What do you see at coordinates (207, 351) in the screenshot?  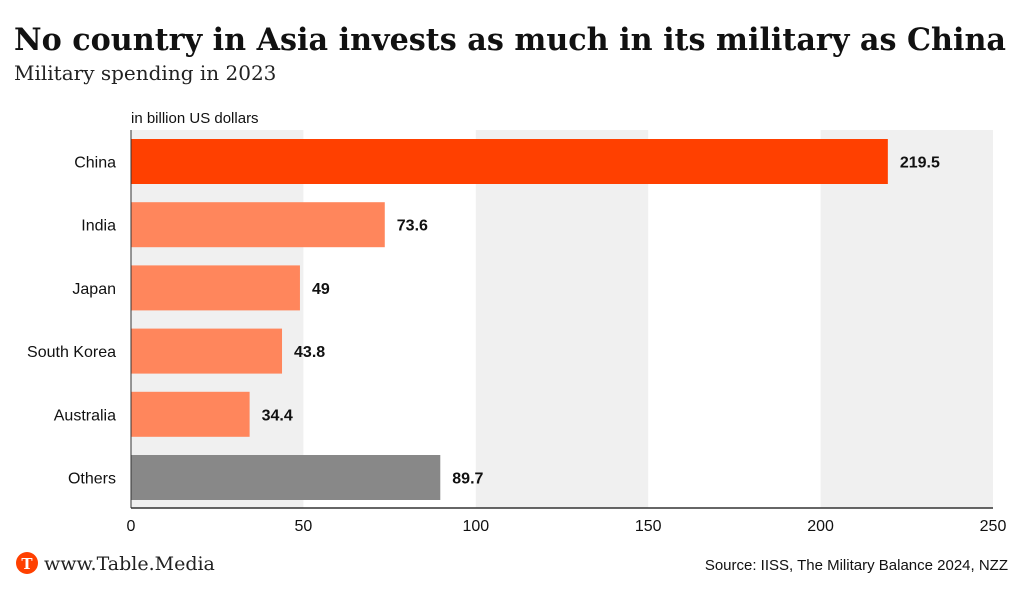 I see `bar-south-korea` at bounding box center [207, 351].